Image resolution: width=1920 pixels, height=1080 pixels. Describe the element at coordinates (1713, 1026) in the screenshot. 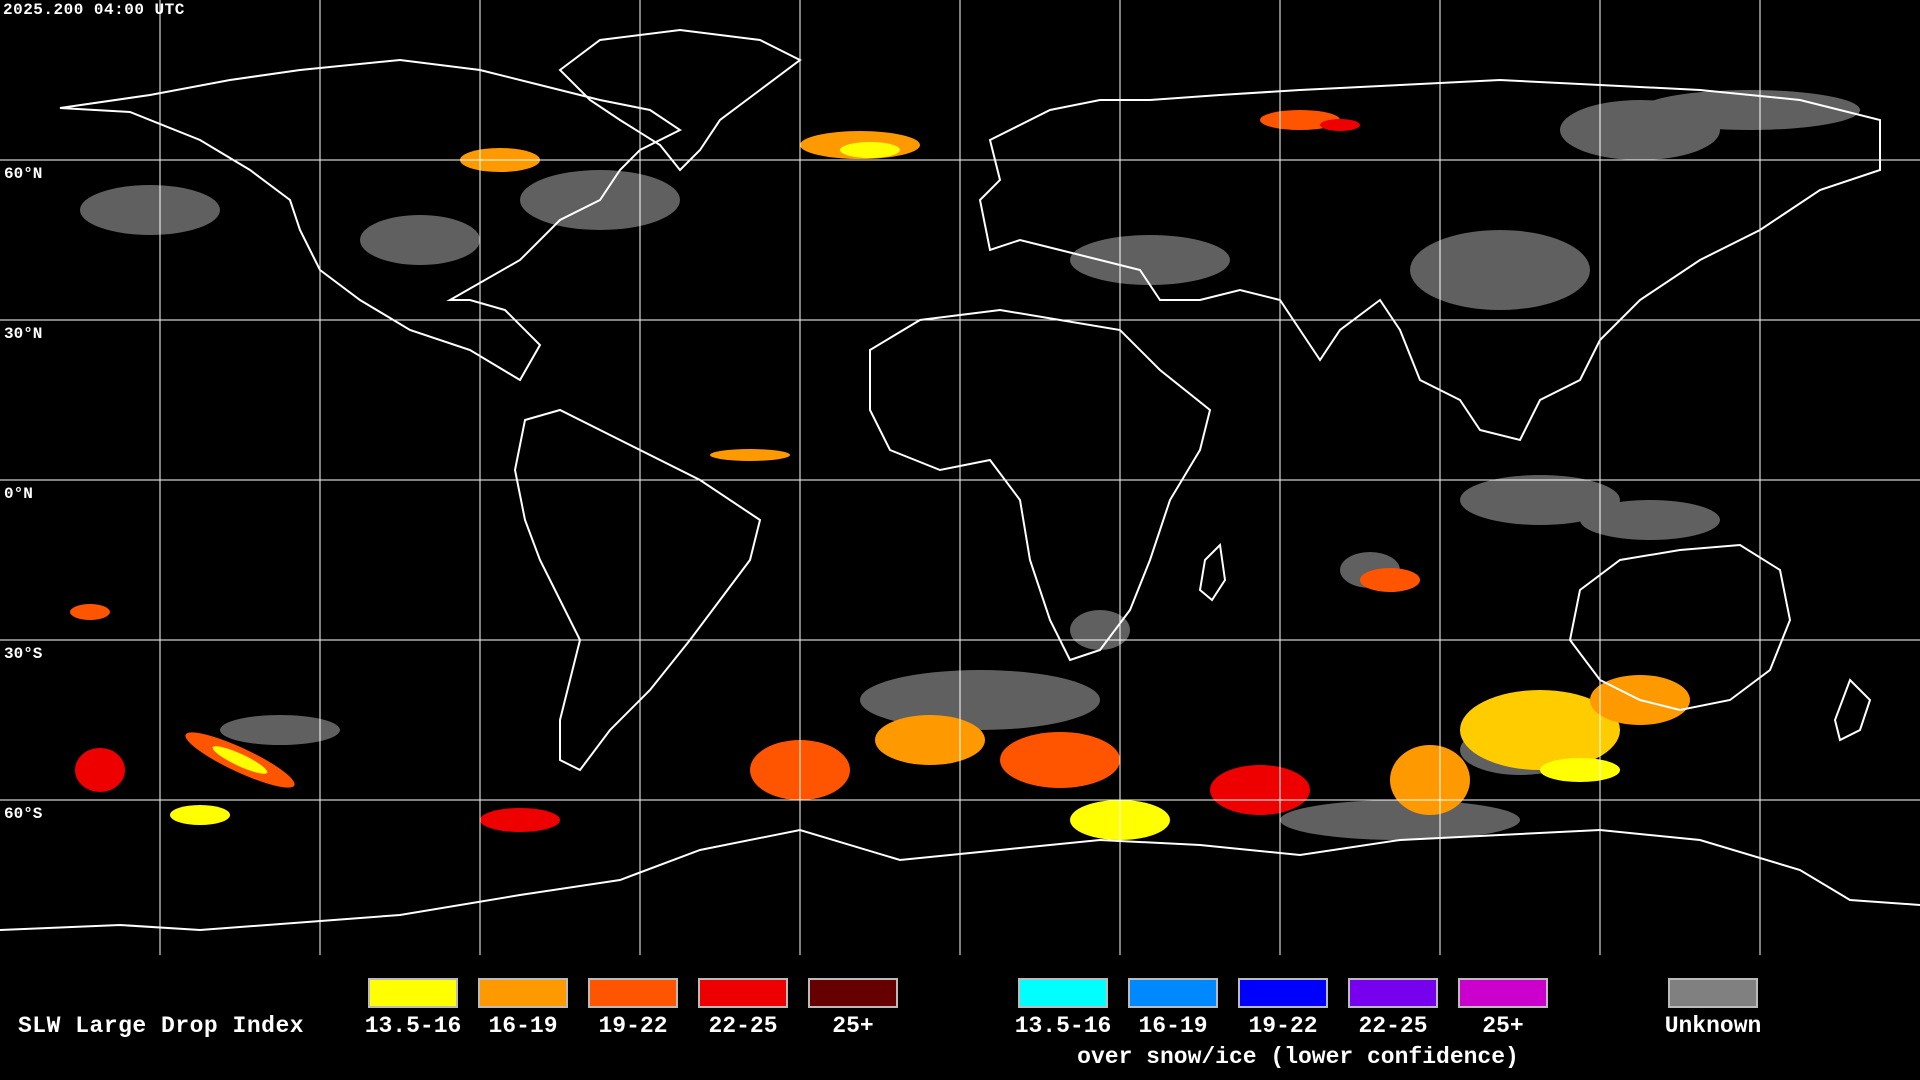

I see `label-unknown: Unknown` at that location.